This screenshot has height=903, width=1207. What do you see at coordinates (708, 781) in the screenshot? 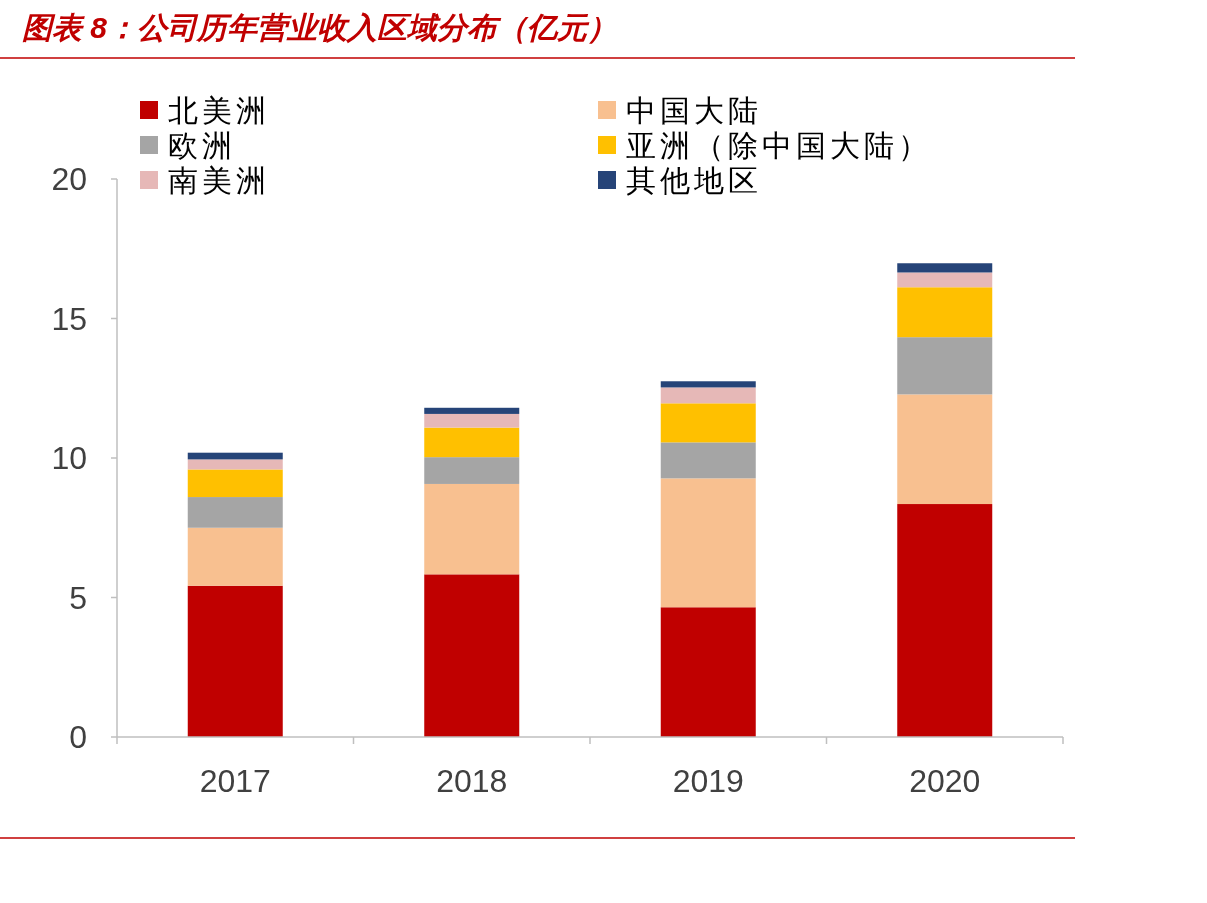
I see `x-tick-label: 2019` at bounding box center [708, 781].